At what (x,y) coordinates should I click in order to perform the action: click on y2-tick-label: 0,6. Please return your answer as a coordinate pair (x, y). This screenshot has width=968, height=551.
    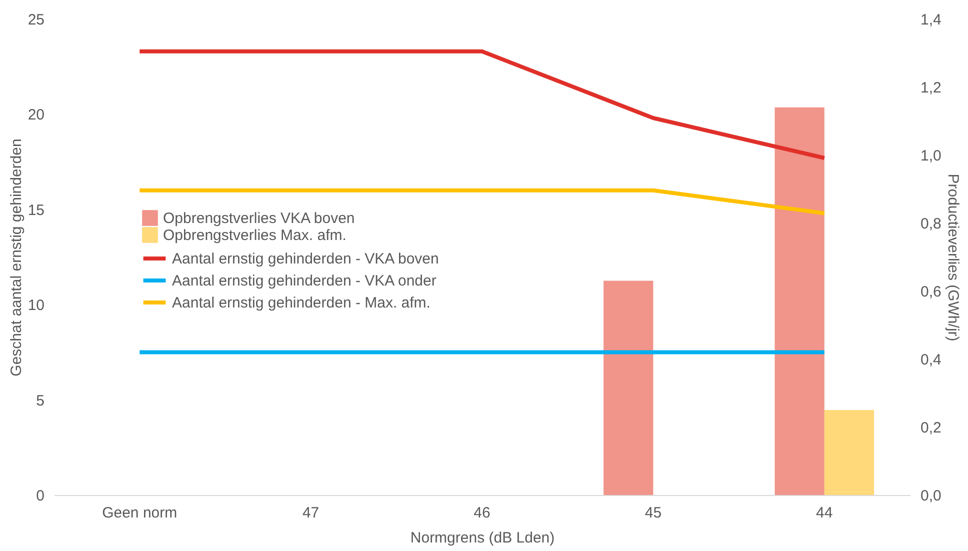
    Looking at the image, I should click on (931, 292).